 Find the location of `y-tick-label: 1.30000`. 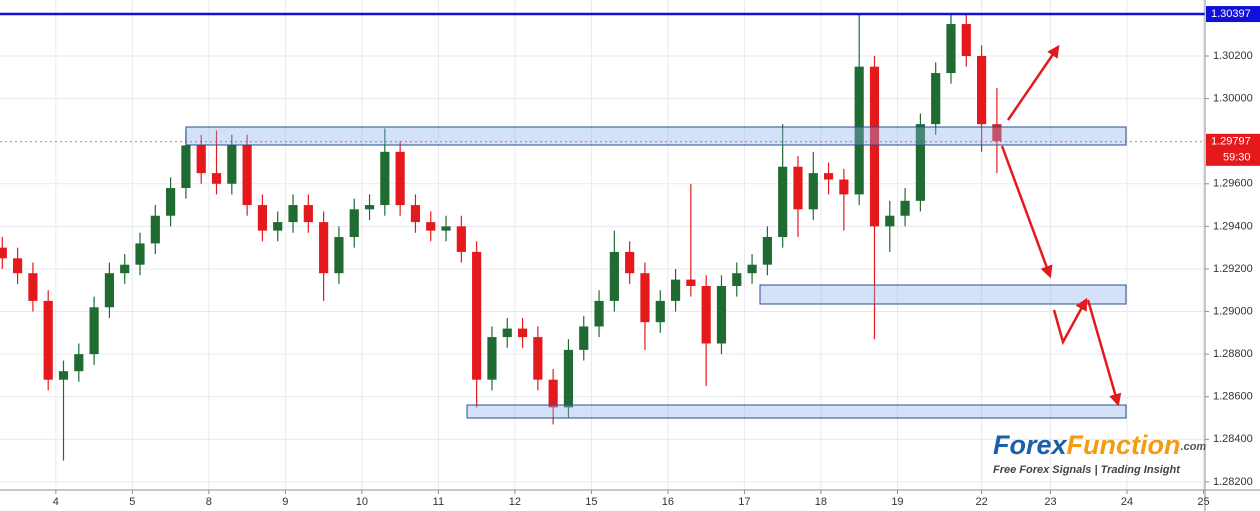

y-tick-label: 1.30000 is located at coordinates (1233, 99).